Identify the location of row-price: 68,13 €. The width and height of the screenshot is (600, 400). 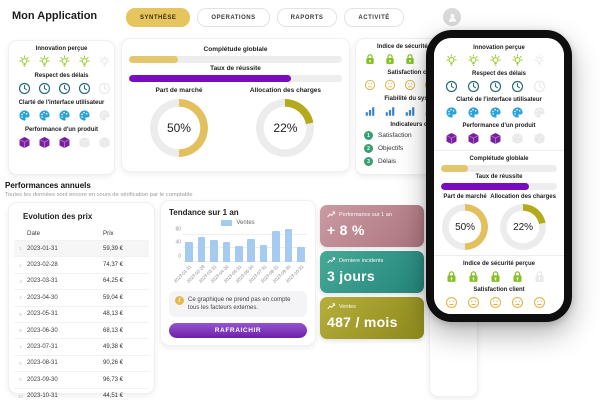
(113, 330).